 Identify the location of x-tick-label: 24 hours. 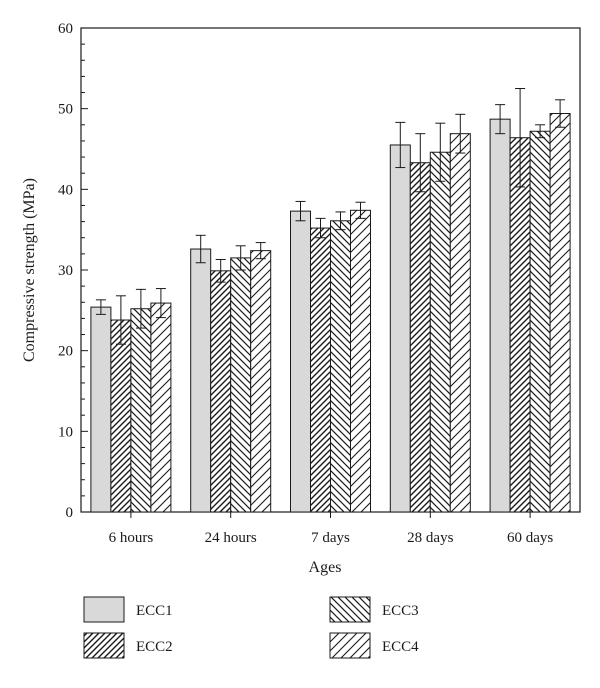
(231, 538).